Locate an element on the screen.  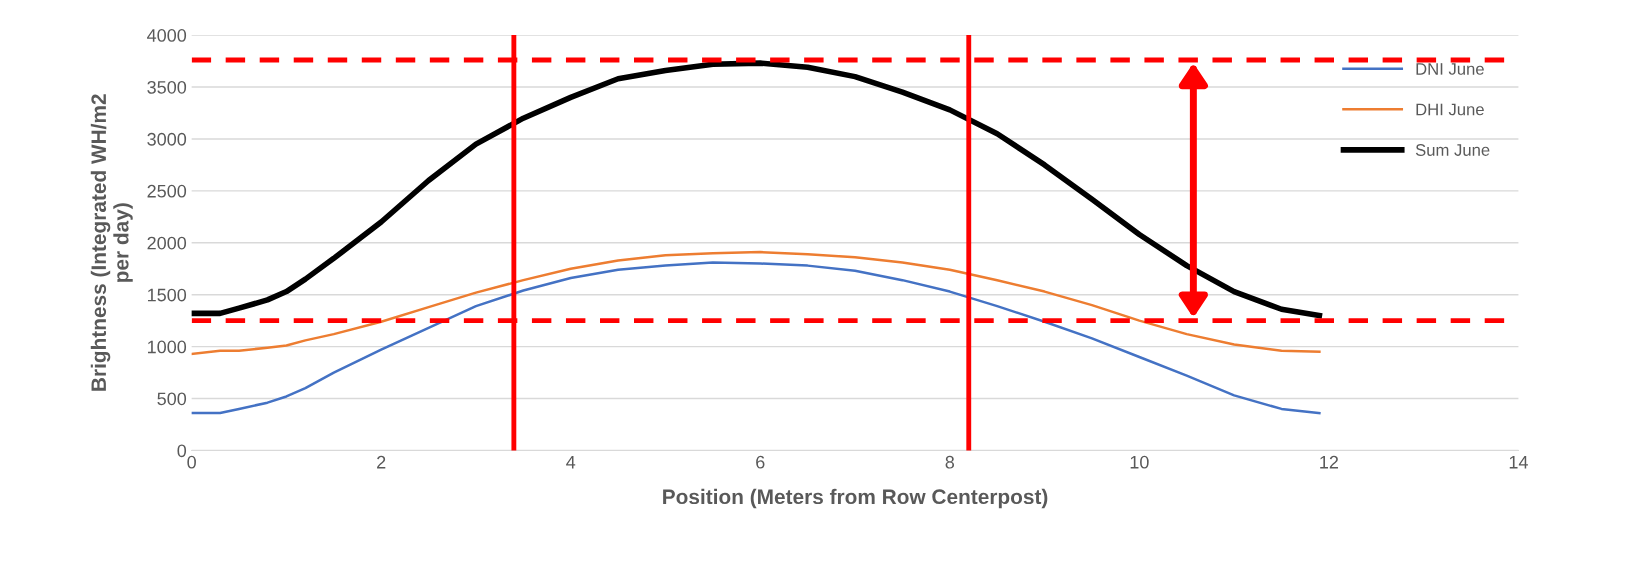
legend-label: DNI June is located at coordinates (1450, 69).